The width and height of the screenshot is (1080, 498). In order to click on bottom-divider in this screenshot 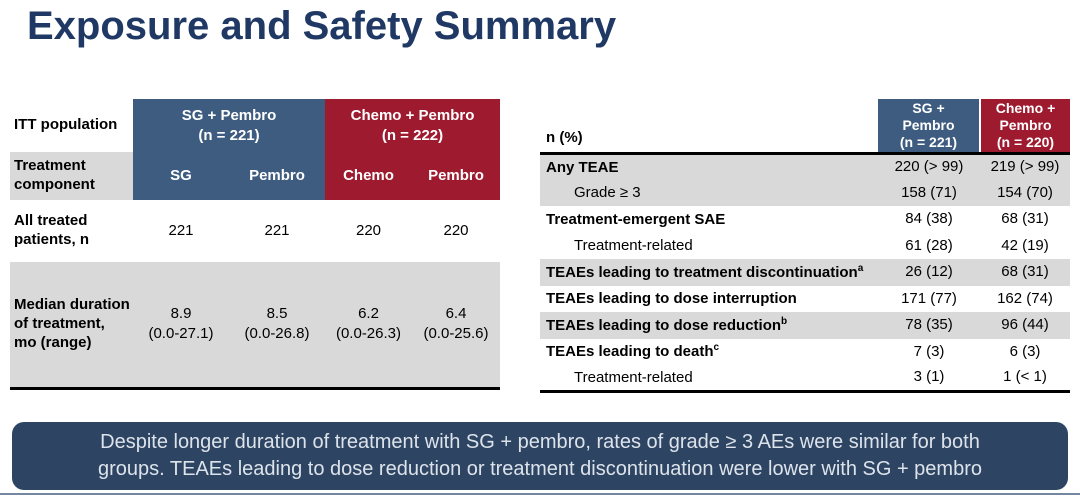, I will do `click(540, 494)`.